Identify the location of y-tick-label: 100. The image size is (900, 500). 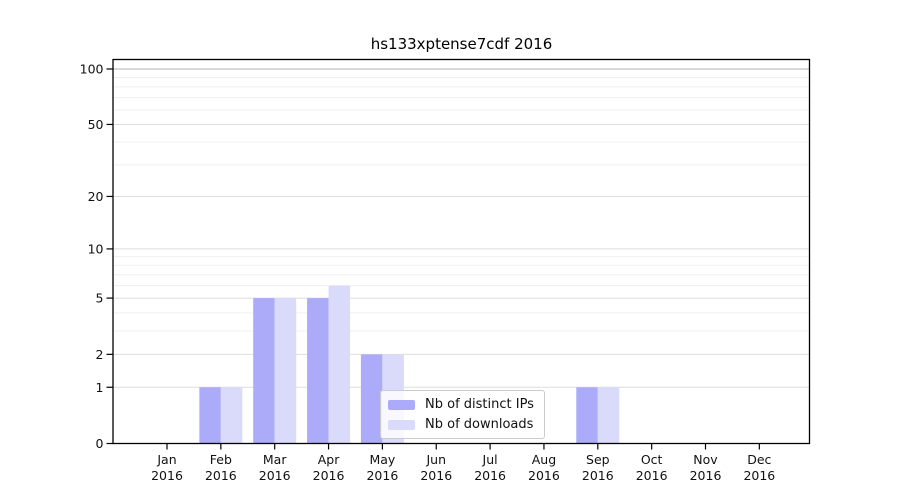
(92, 68).